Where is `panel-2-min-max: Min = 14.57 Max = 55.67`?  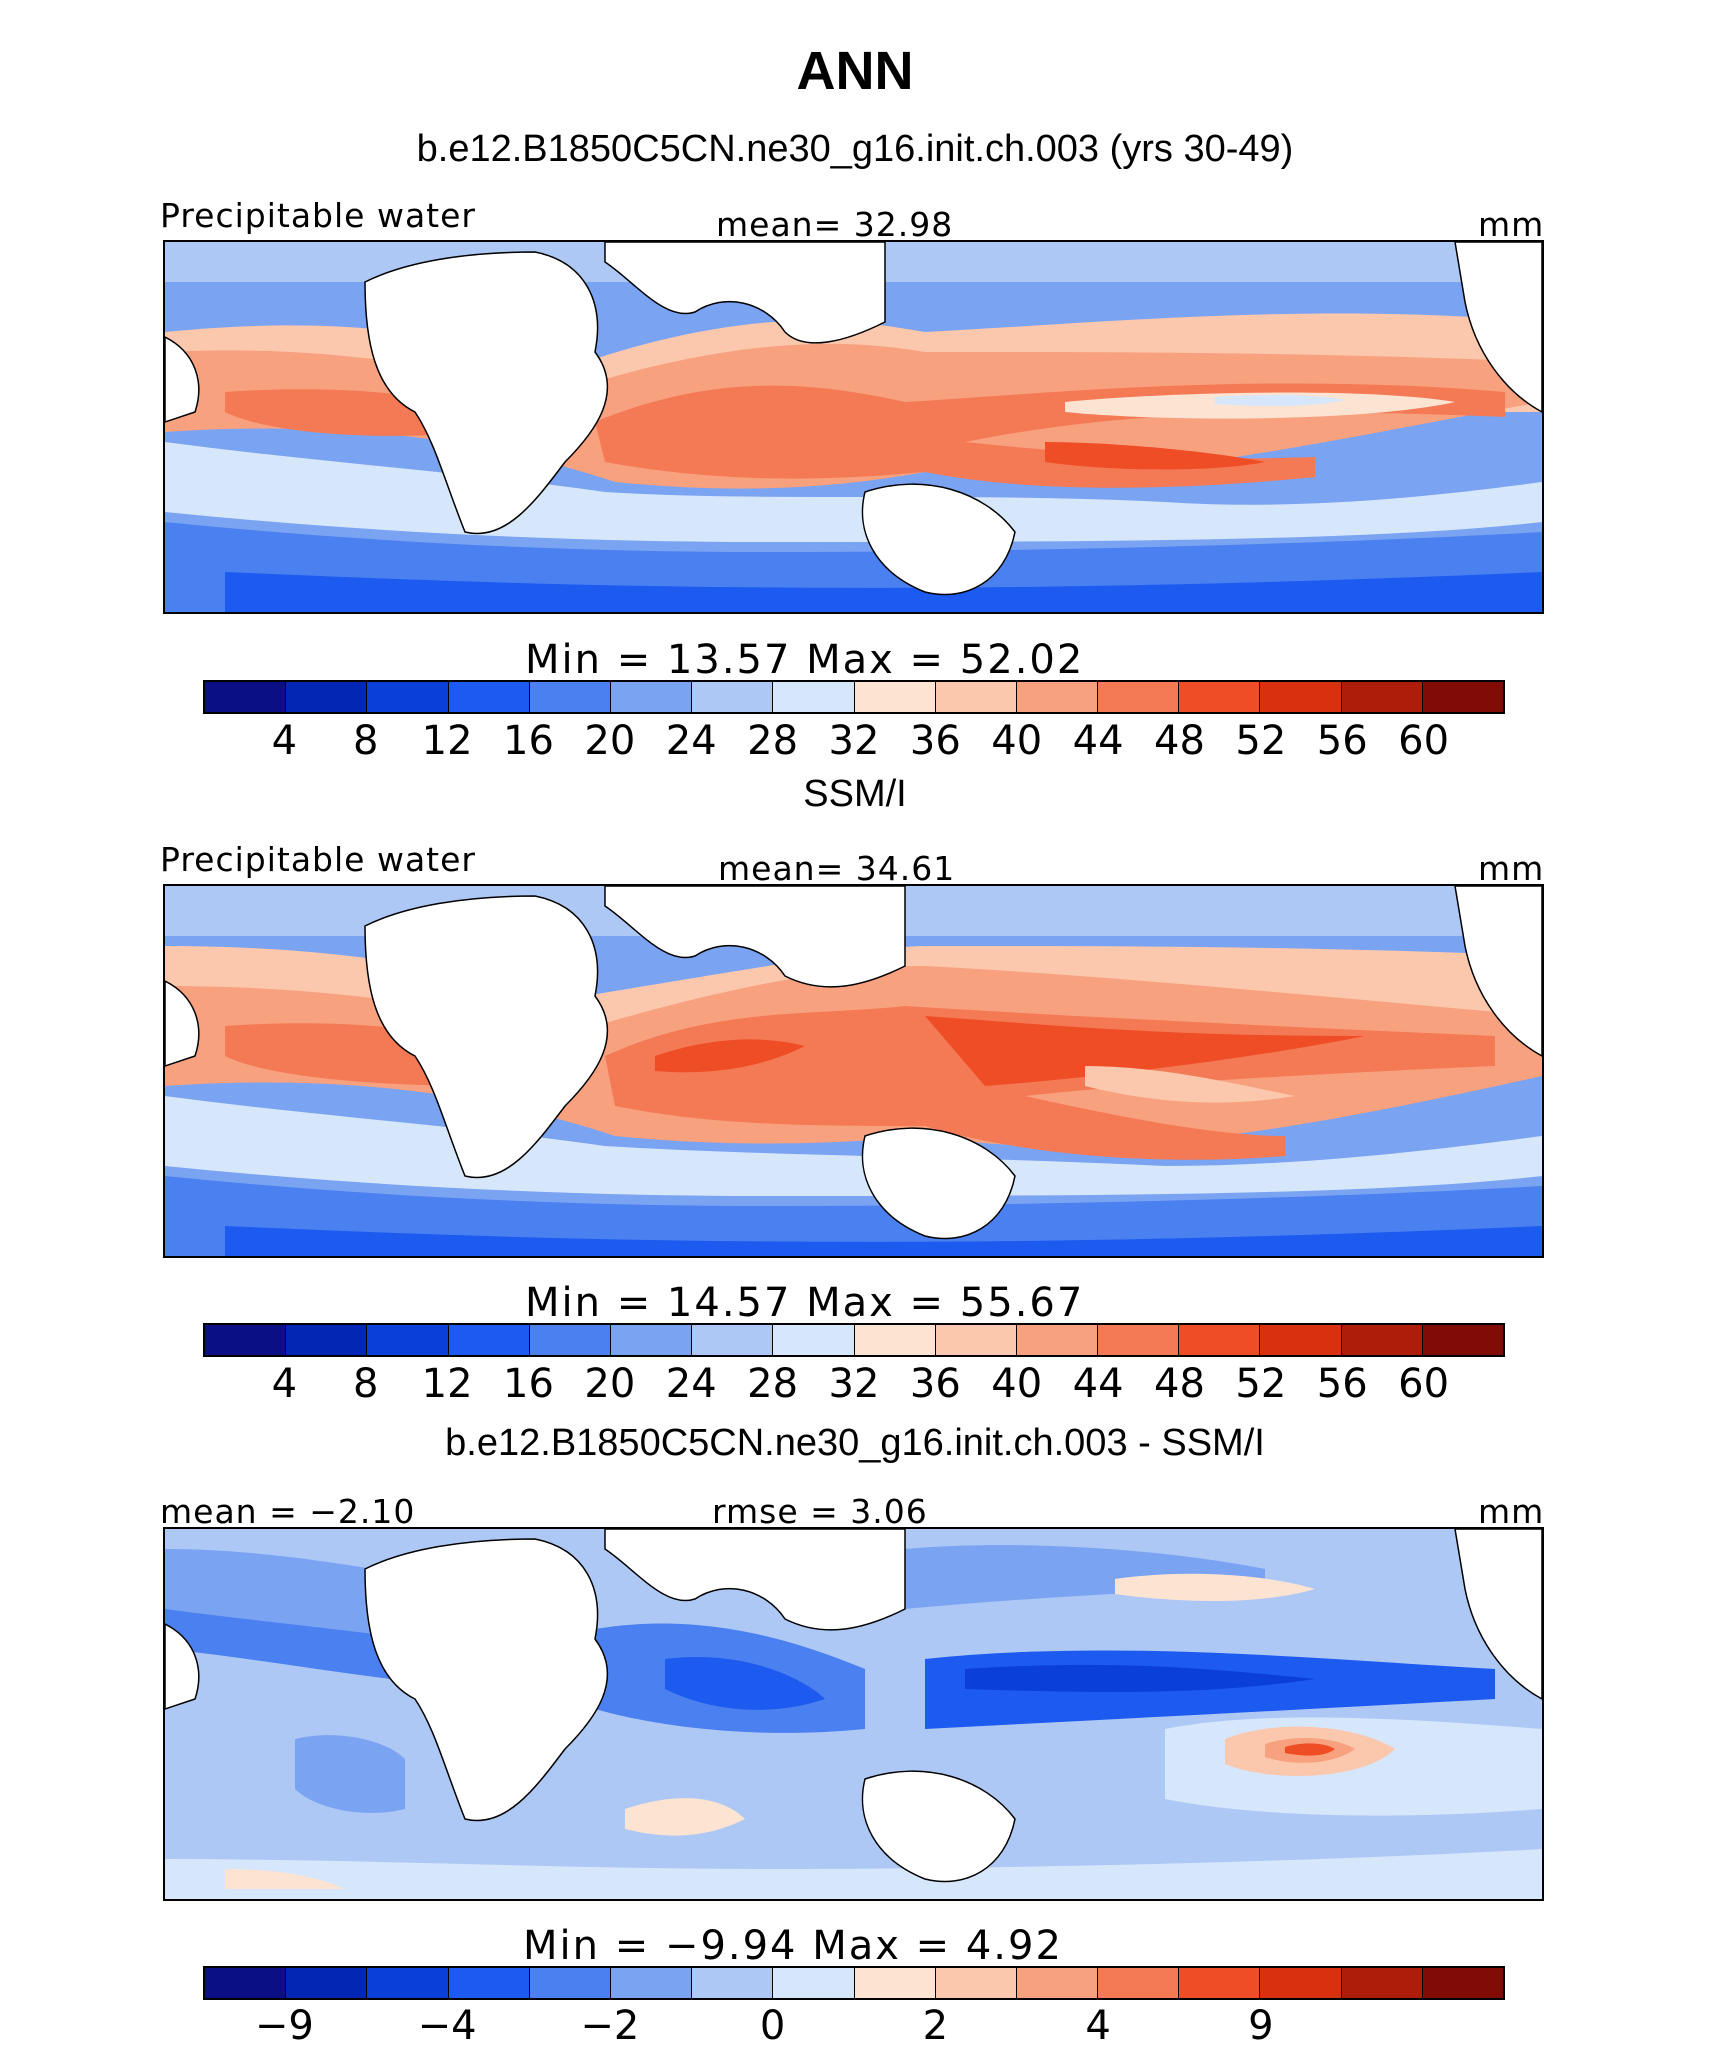 panel-2-min-max: Min = 14.57 Max = 55.67 is located at coordinates (805, 1303).